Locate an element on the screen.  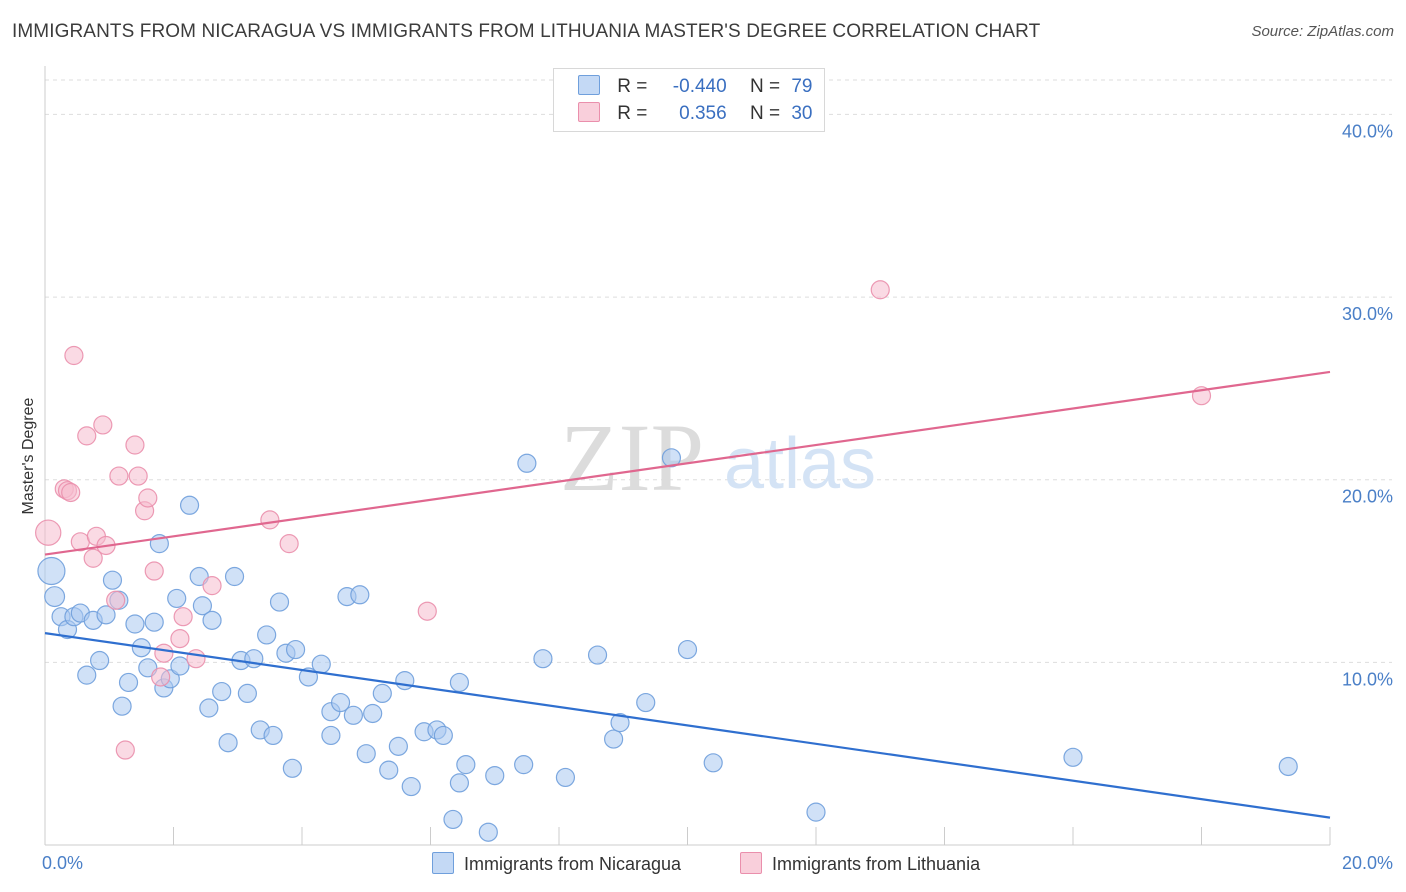
legend-row-nicaragua: R = -0.440 N = 79 is located at coordinates (698, 87).